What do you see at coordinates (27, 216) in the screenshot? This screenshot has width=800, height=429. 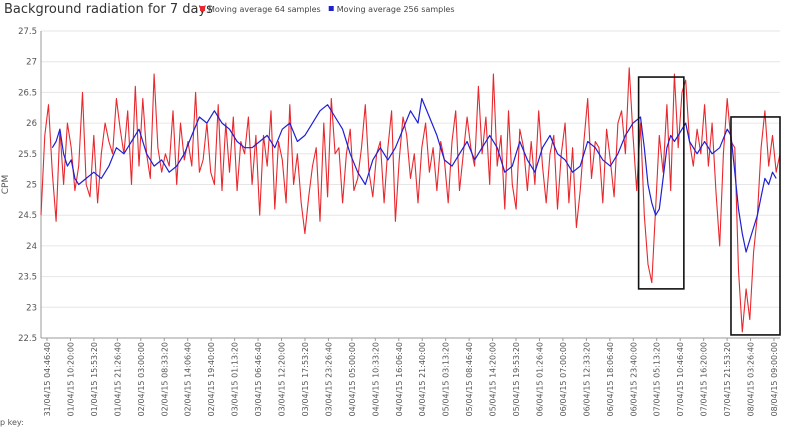 I see `y-tick-label: 24.5` at bounding box center [27, 216].